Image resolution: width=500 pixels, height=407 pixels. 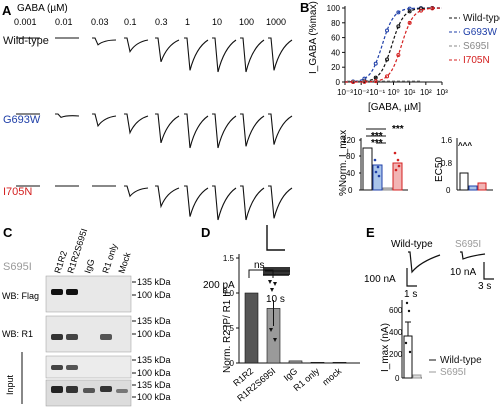 What do you see at coordinates (229, 293) in the screenshot?
I see `d-ytick-label: 1.0` at bounding box center [229, 293].